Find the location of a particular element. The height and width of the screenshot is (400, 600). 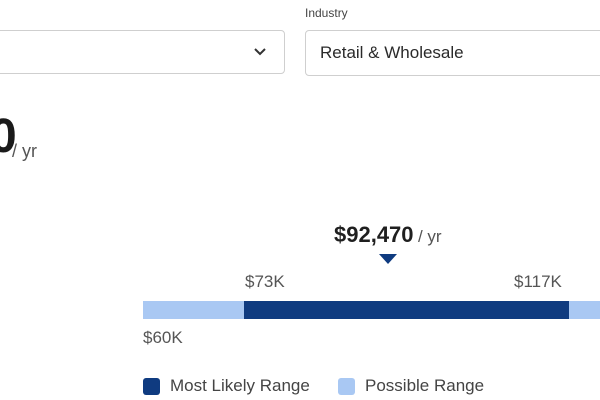

likely-high-label: $117K is located at coordinates (538, 281).